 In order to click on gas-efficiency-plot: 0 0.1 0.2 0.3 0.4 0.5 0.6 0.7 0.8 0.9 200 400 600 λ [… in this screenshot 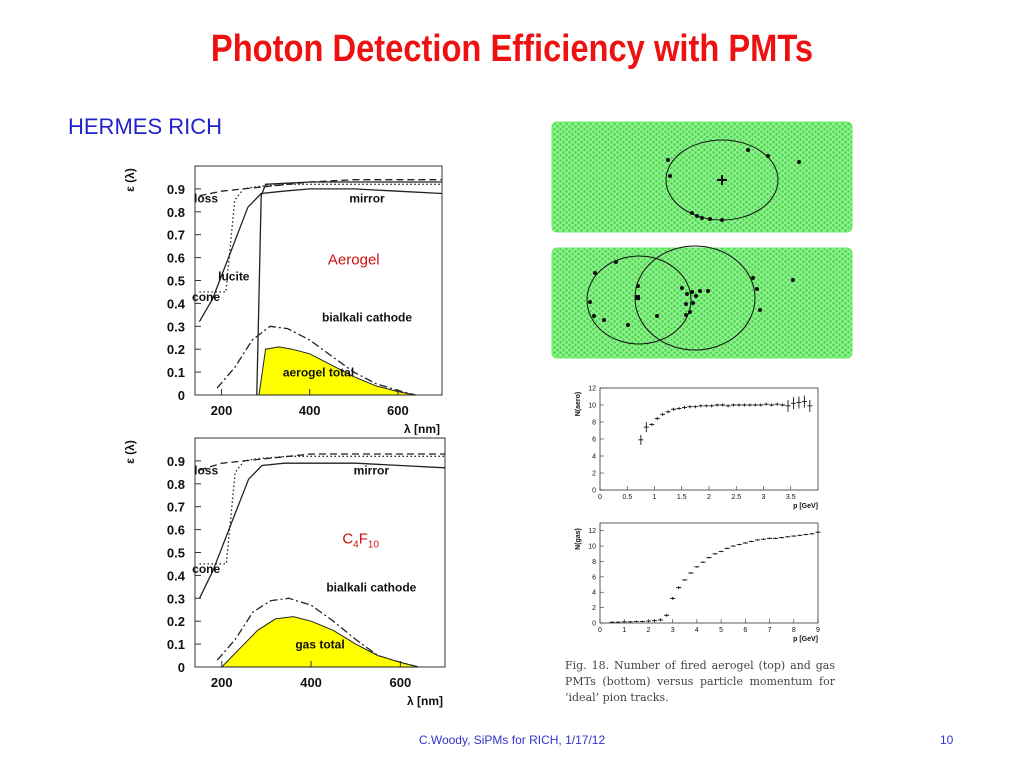, I will do `click(284, 572)`.